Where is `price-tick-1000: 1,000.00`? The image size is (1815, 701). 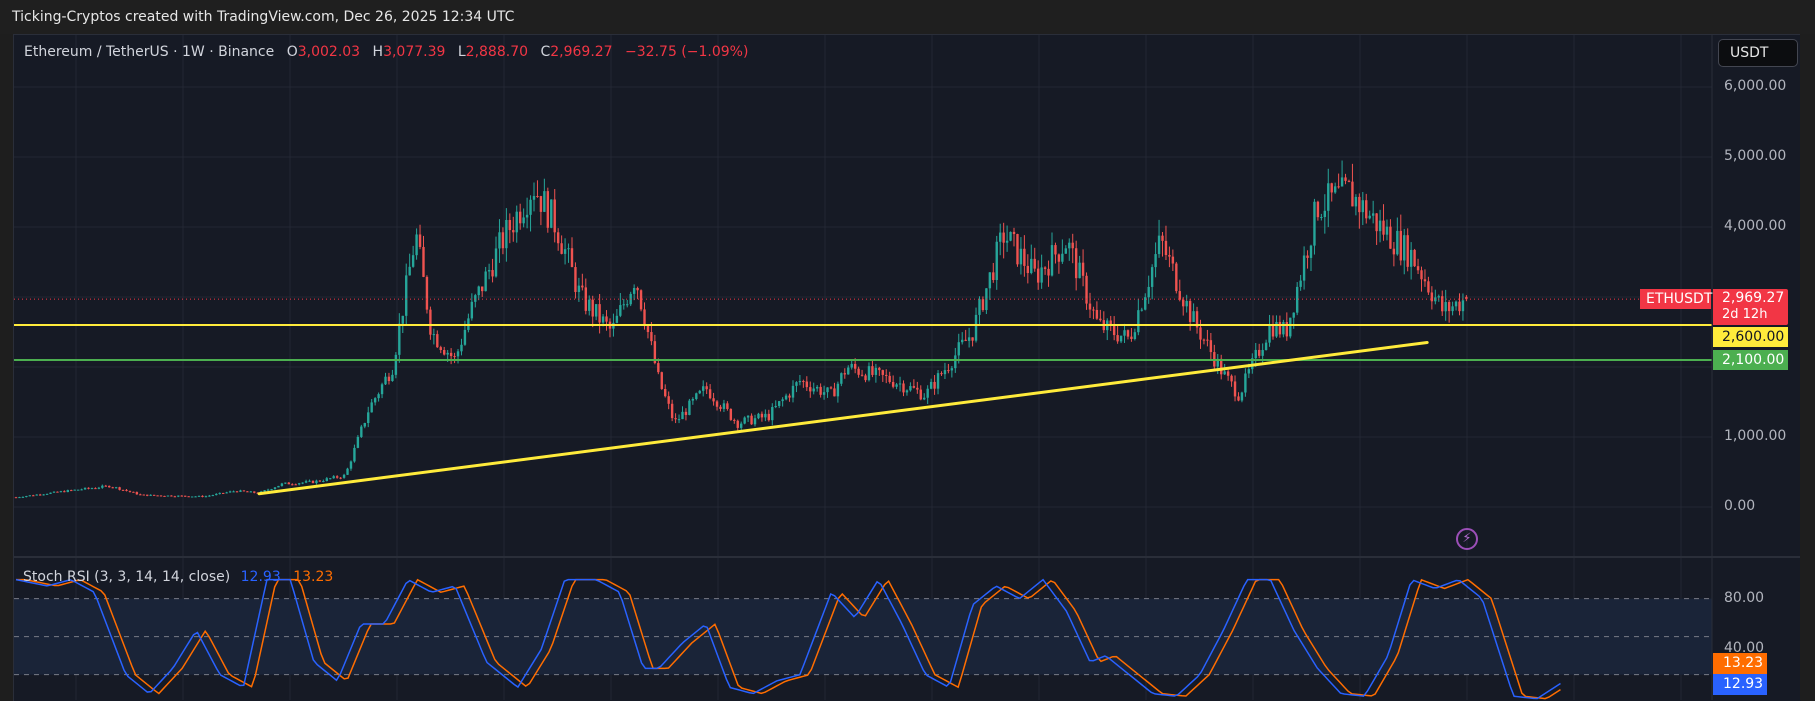 price-tick-1000: 1,000.00 is located at coordinates (1755, 436).